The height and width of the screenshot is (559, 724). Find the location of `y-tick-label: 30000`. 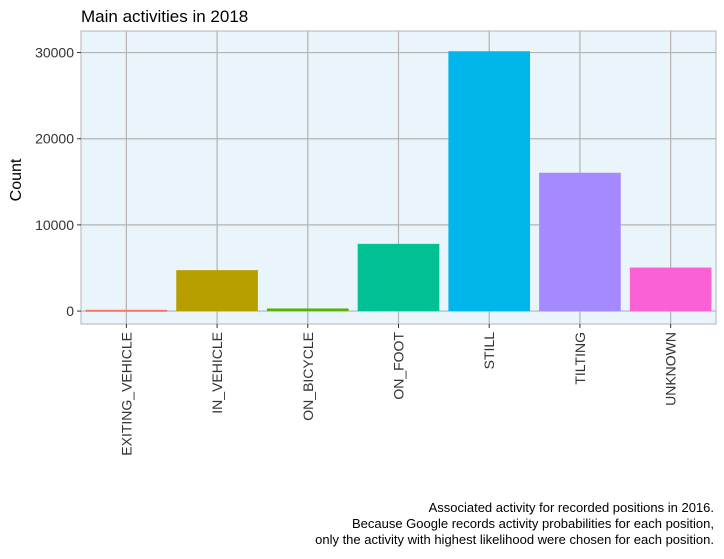

y-tick-label: 30000 is located at coordinates (54, 53).